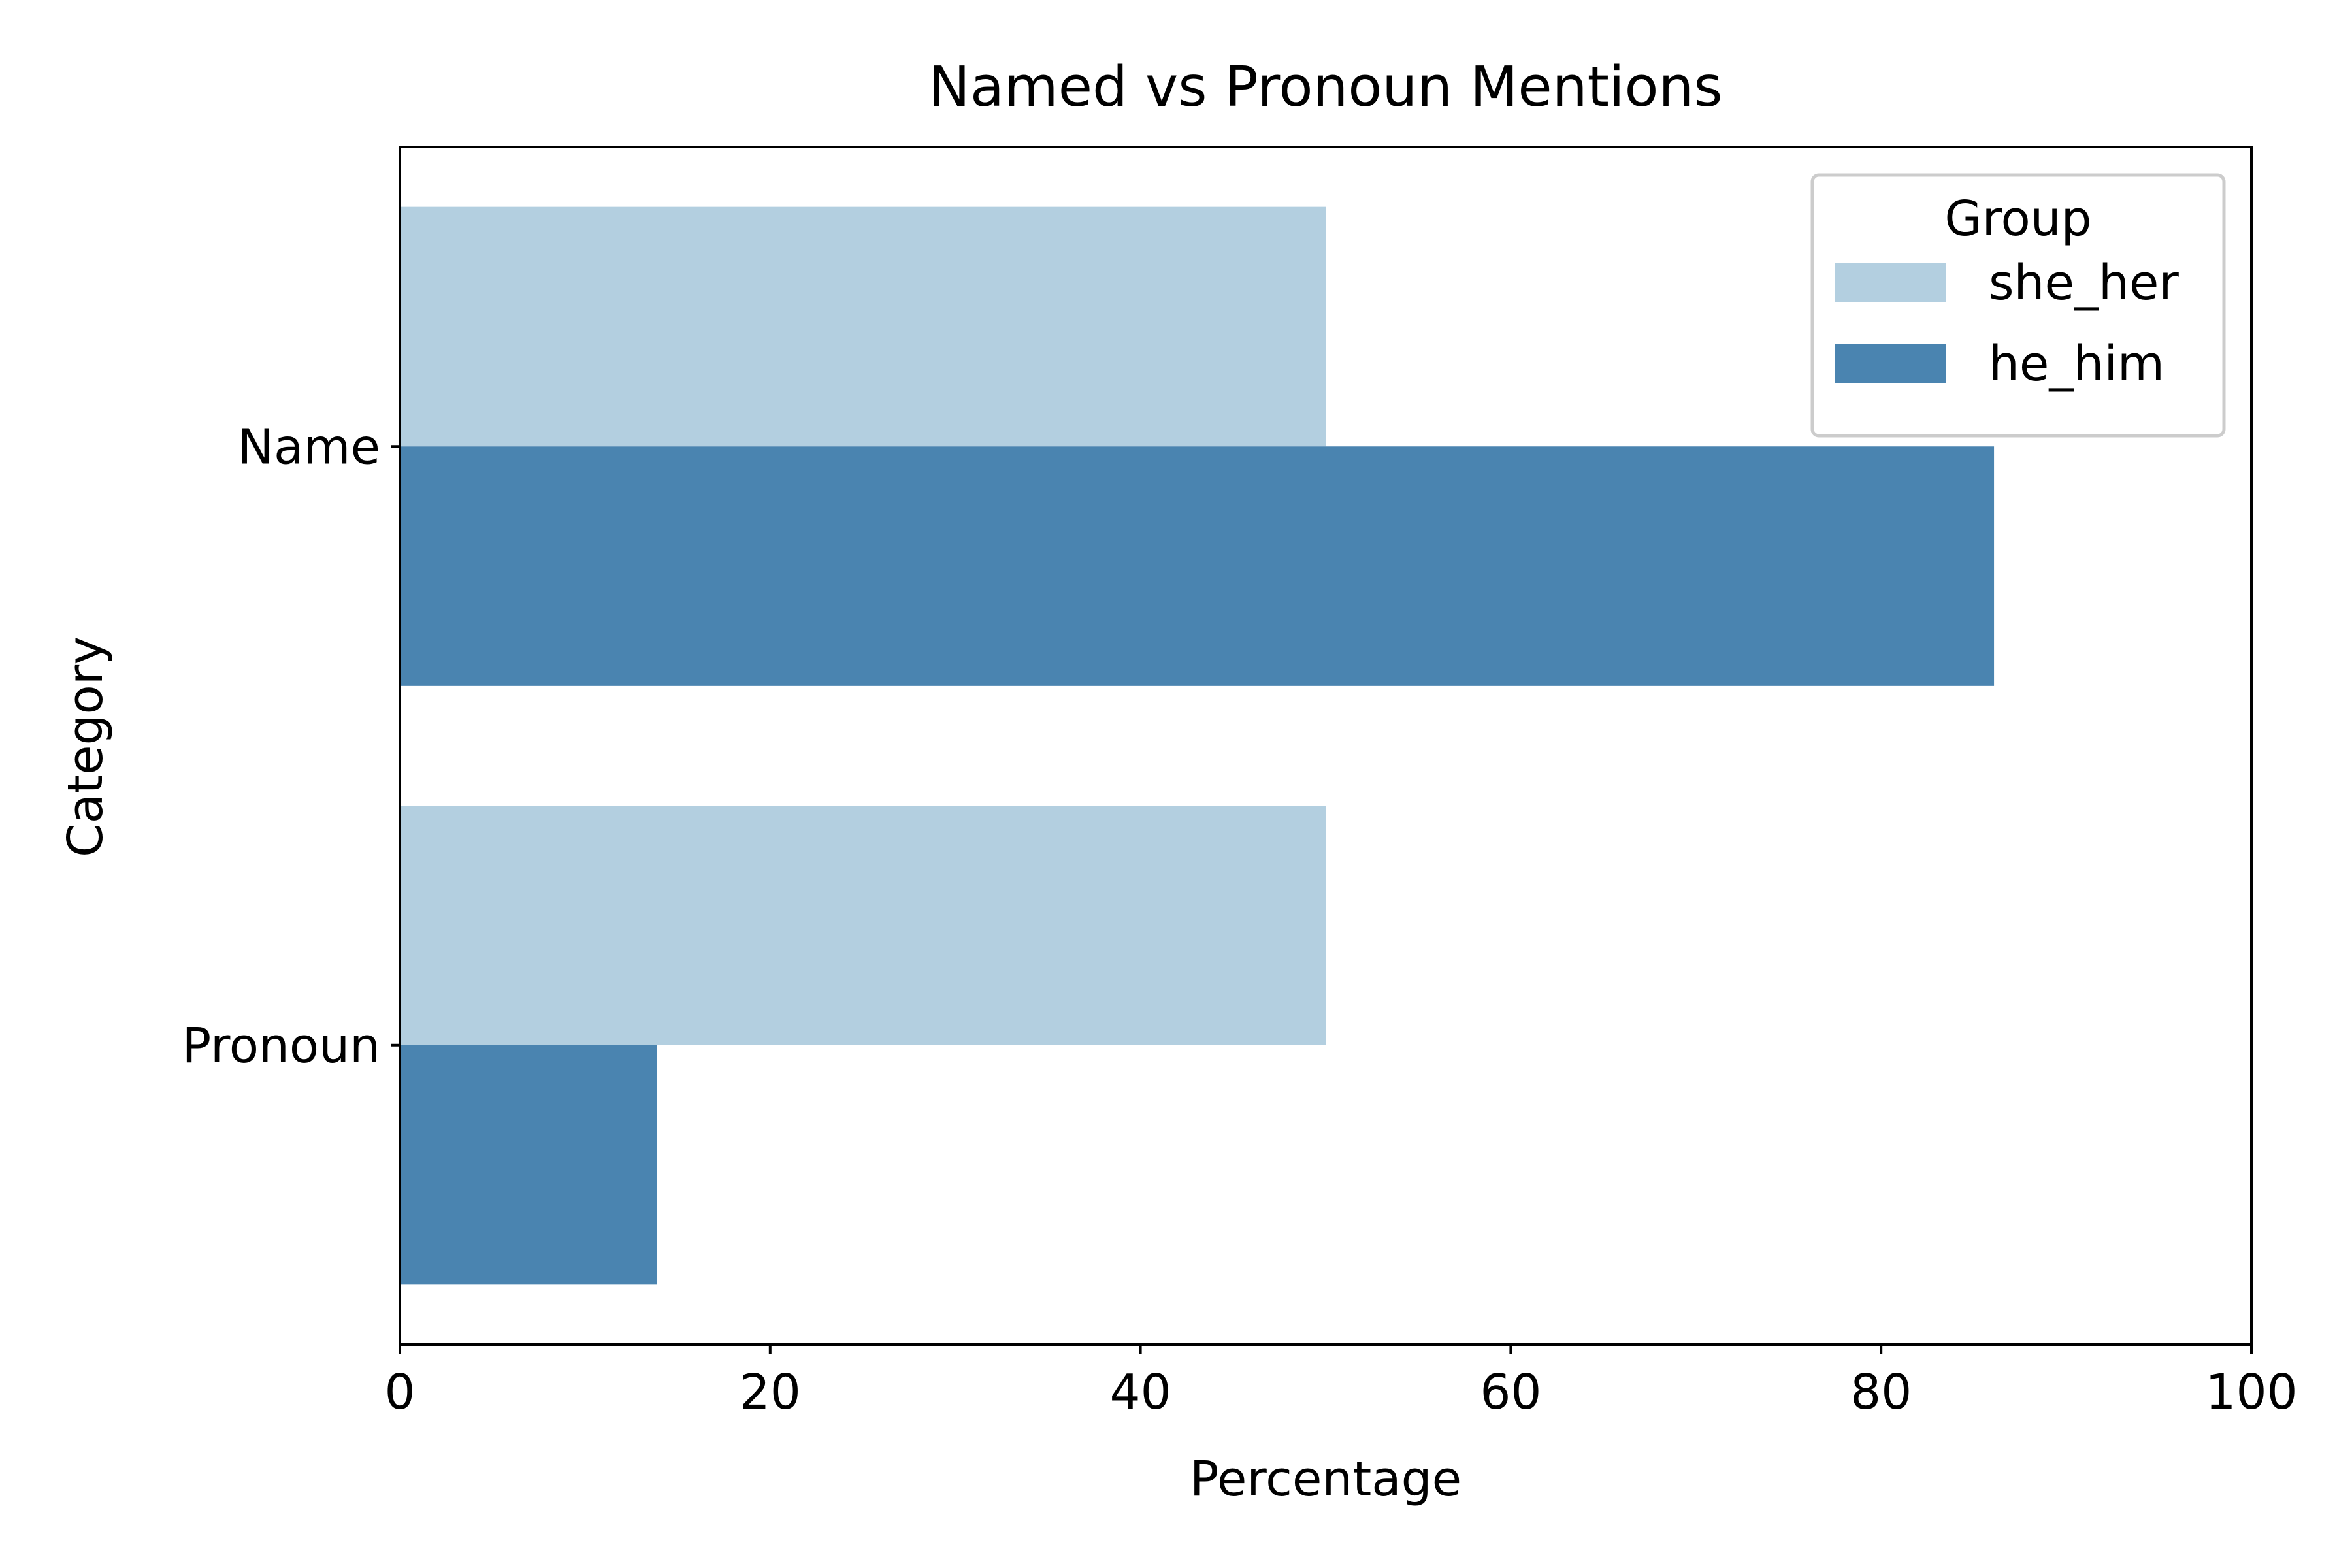  I want to click on legend-label-she_her: she_her, so click(2084, 283).